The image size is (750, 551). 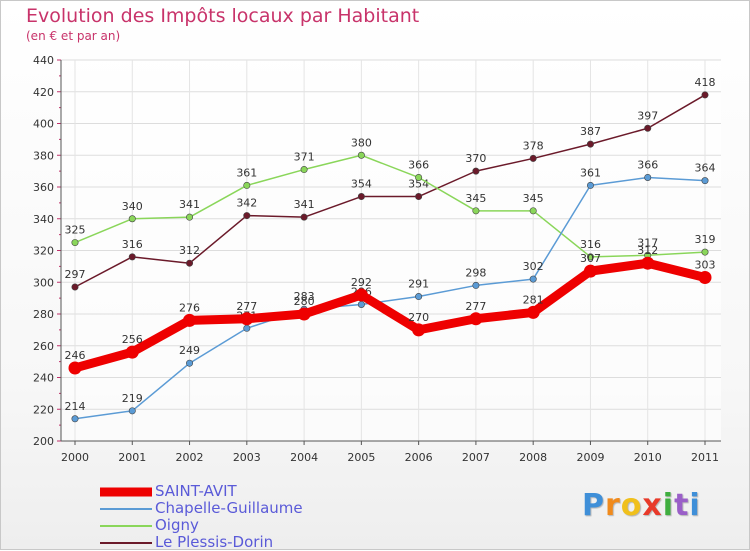 I want to click on data-label-le-plessis-dorin: 354, so click(x=361, y=184).